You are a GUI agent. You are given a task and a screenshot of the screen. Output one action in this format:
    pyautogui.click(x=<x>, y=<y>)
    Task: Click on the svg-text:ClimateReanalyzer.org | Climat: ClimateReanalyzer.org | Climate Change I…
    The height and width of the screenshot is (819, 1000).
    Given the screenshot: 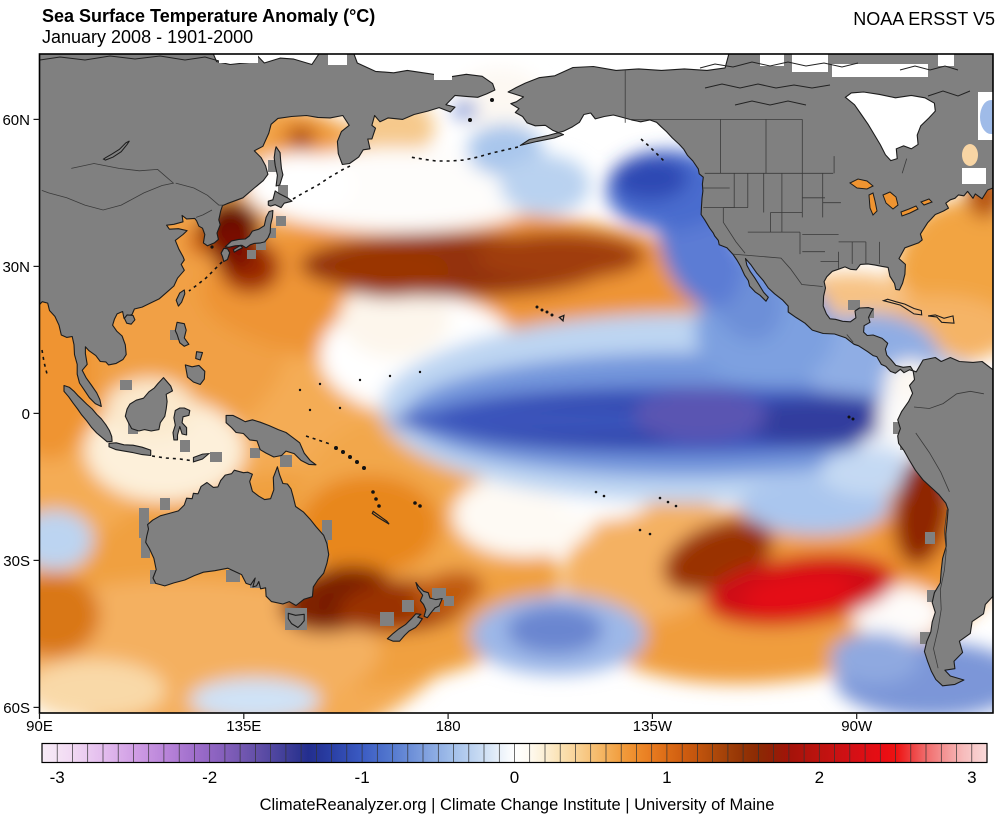 What is the action you would take?
    pyautogui.click(x=517, y=805)
    